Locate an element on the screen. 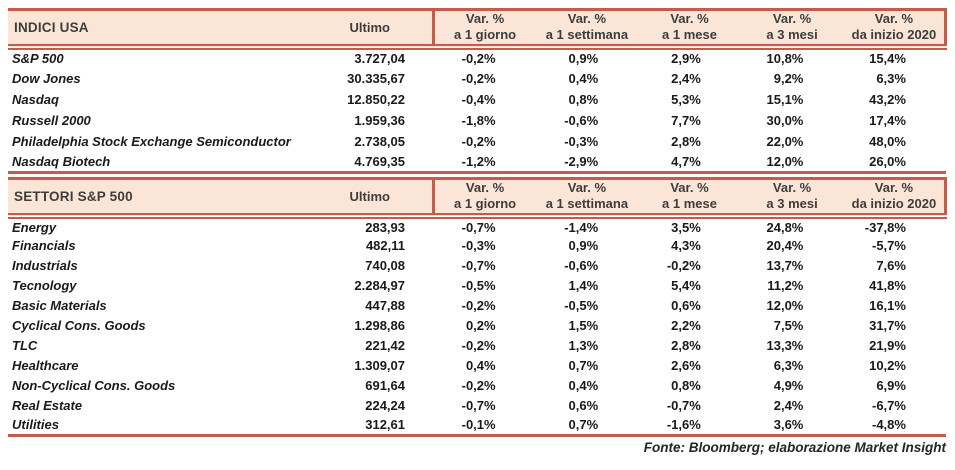  ultimo-value: 740,08 is located at coordinates (385, 265).